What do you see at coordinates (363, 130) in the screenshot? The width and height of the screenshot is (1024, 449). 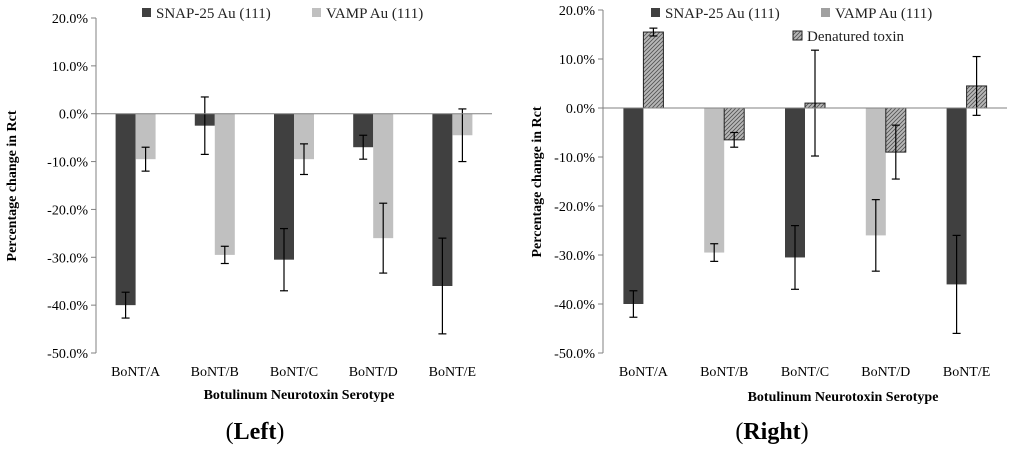 I see `bar-snap-25-bont-d` at bounding box center [363, 130].